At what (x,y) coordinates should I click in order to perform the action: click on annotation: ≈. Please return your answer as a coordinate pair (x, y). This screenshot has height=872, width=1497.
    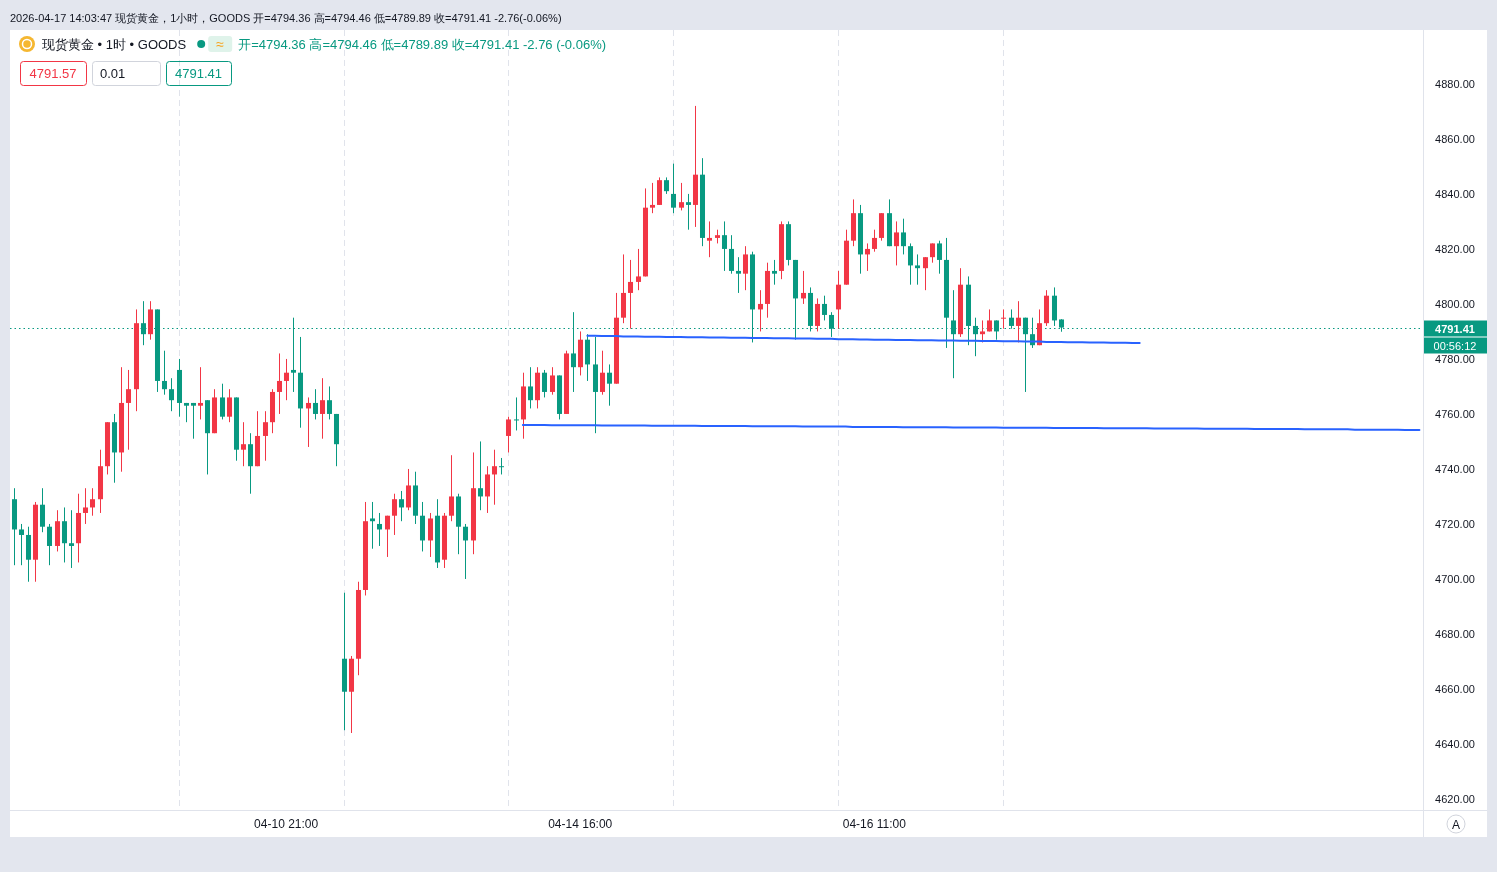
    Looking at the image, I should click on (220, 44).